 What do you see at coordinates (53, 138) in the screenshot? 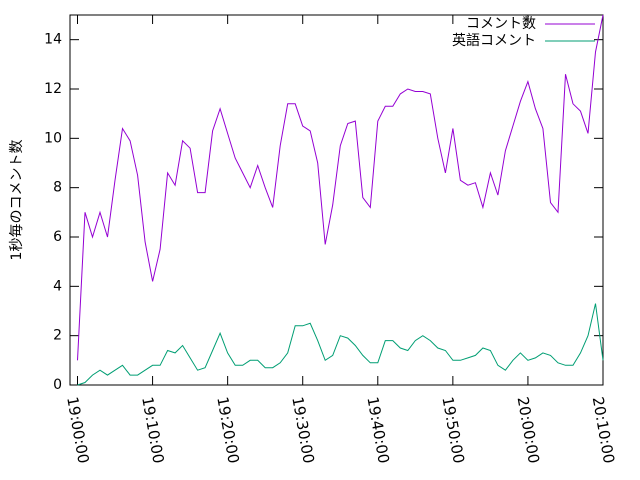
I see `y-tick-label: 10` at bounding box center [53, 138].